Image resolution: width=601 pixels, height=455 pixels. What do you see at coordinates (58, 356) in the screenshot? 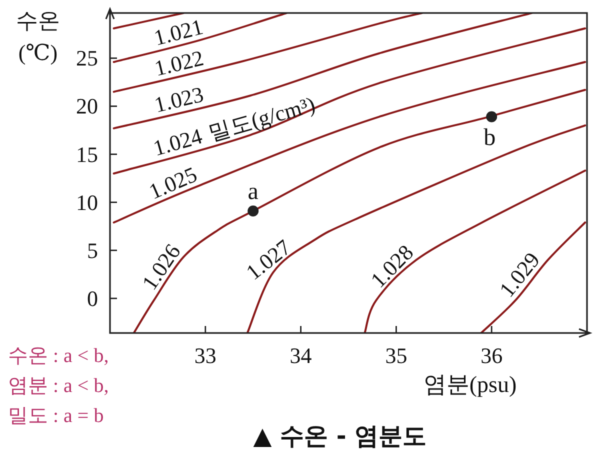
I see `text: 수온 : a < b,` at bounding box center [58, 356].